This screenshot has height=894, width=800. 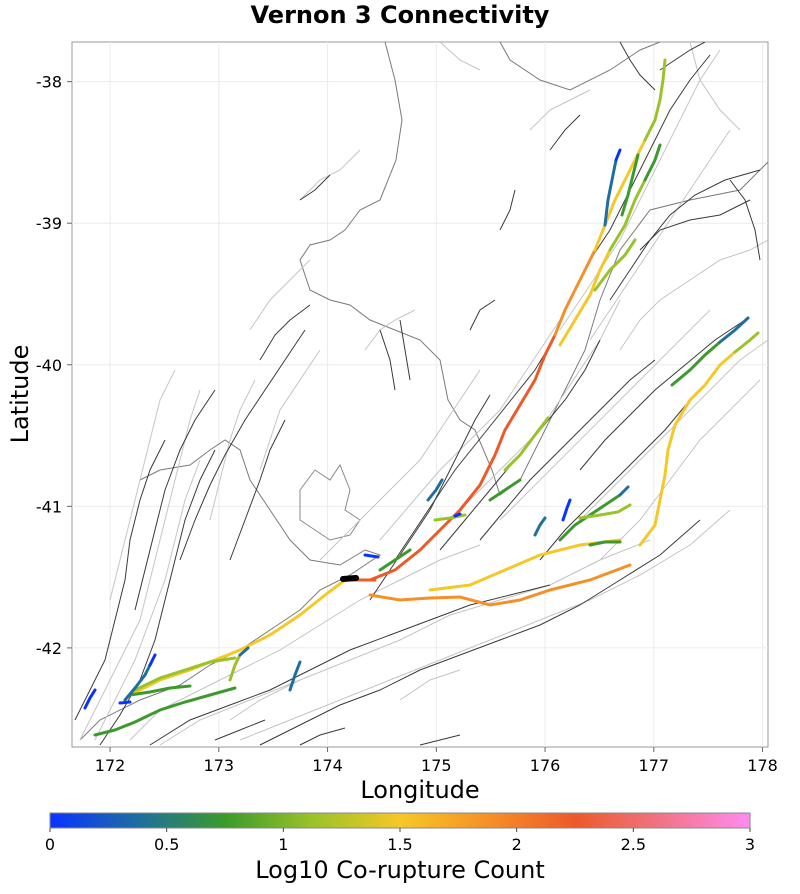 What do you see at coordinates (605, 511) in the screenshot?
I see `rupture-kaikoura-b` at bounding box center [605, 511].